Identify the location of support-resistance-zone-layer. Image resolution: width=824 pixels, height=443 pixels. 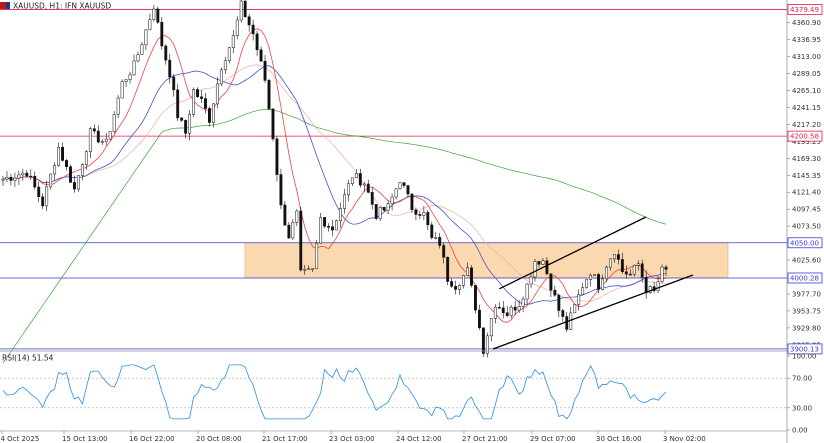
(486, 260).